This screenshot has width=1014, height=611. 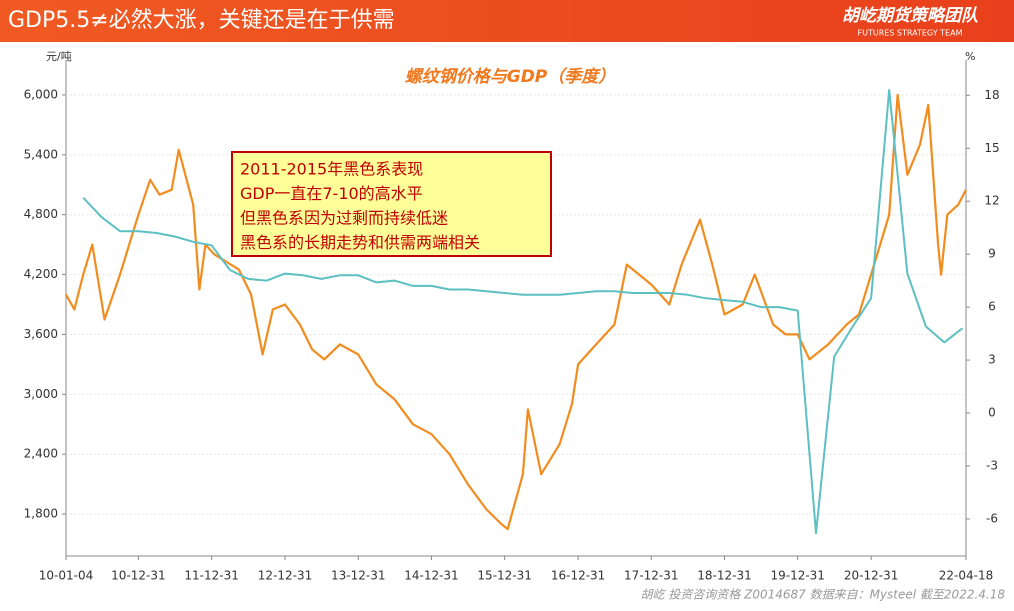 I want to click on x-tick-label: 11-12-31, so click(x=211, y=576).